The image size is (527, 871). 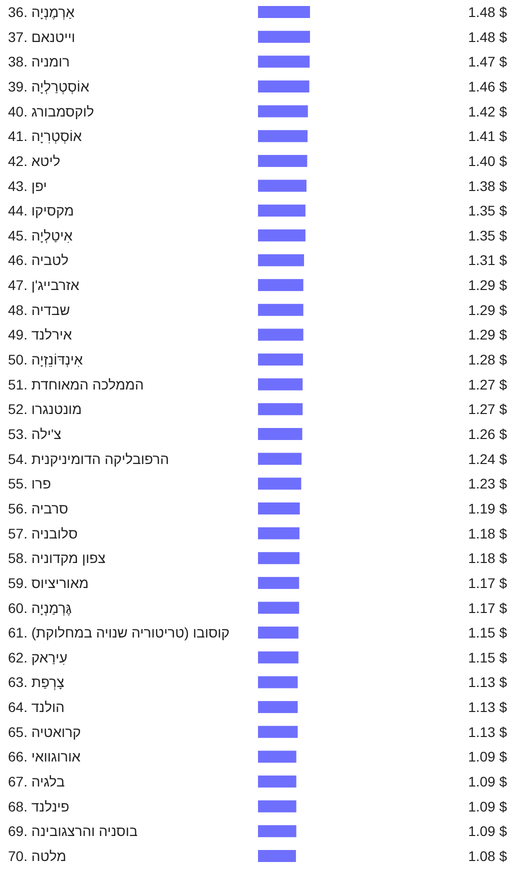 I want to click on data-label: 1.28 $, so click(x=488, y=360).